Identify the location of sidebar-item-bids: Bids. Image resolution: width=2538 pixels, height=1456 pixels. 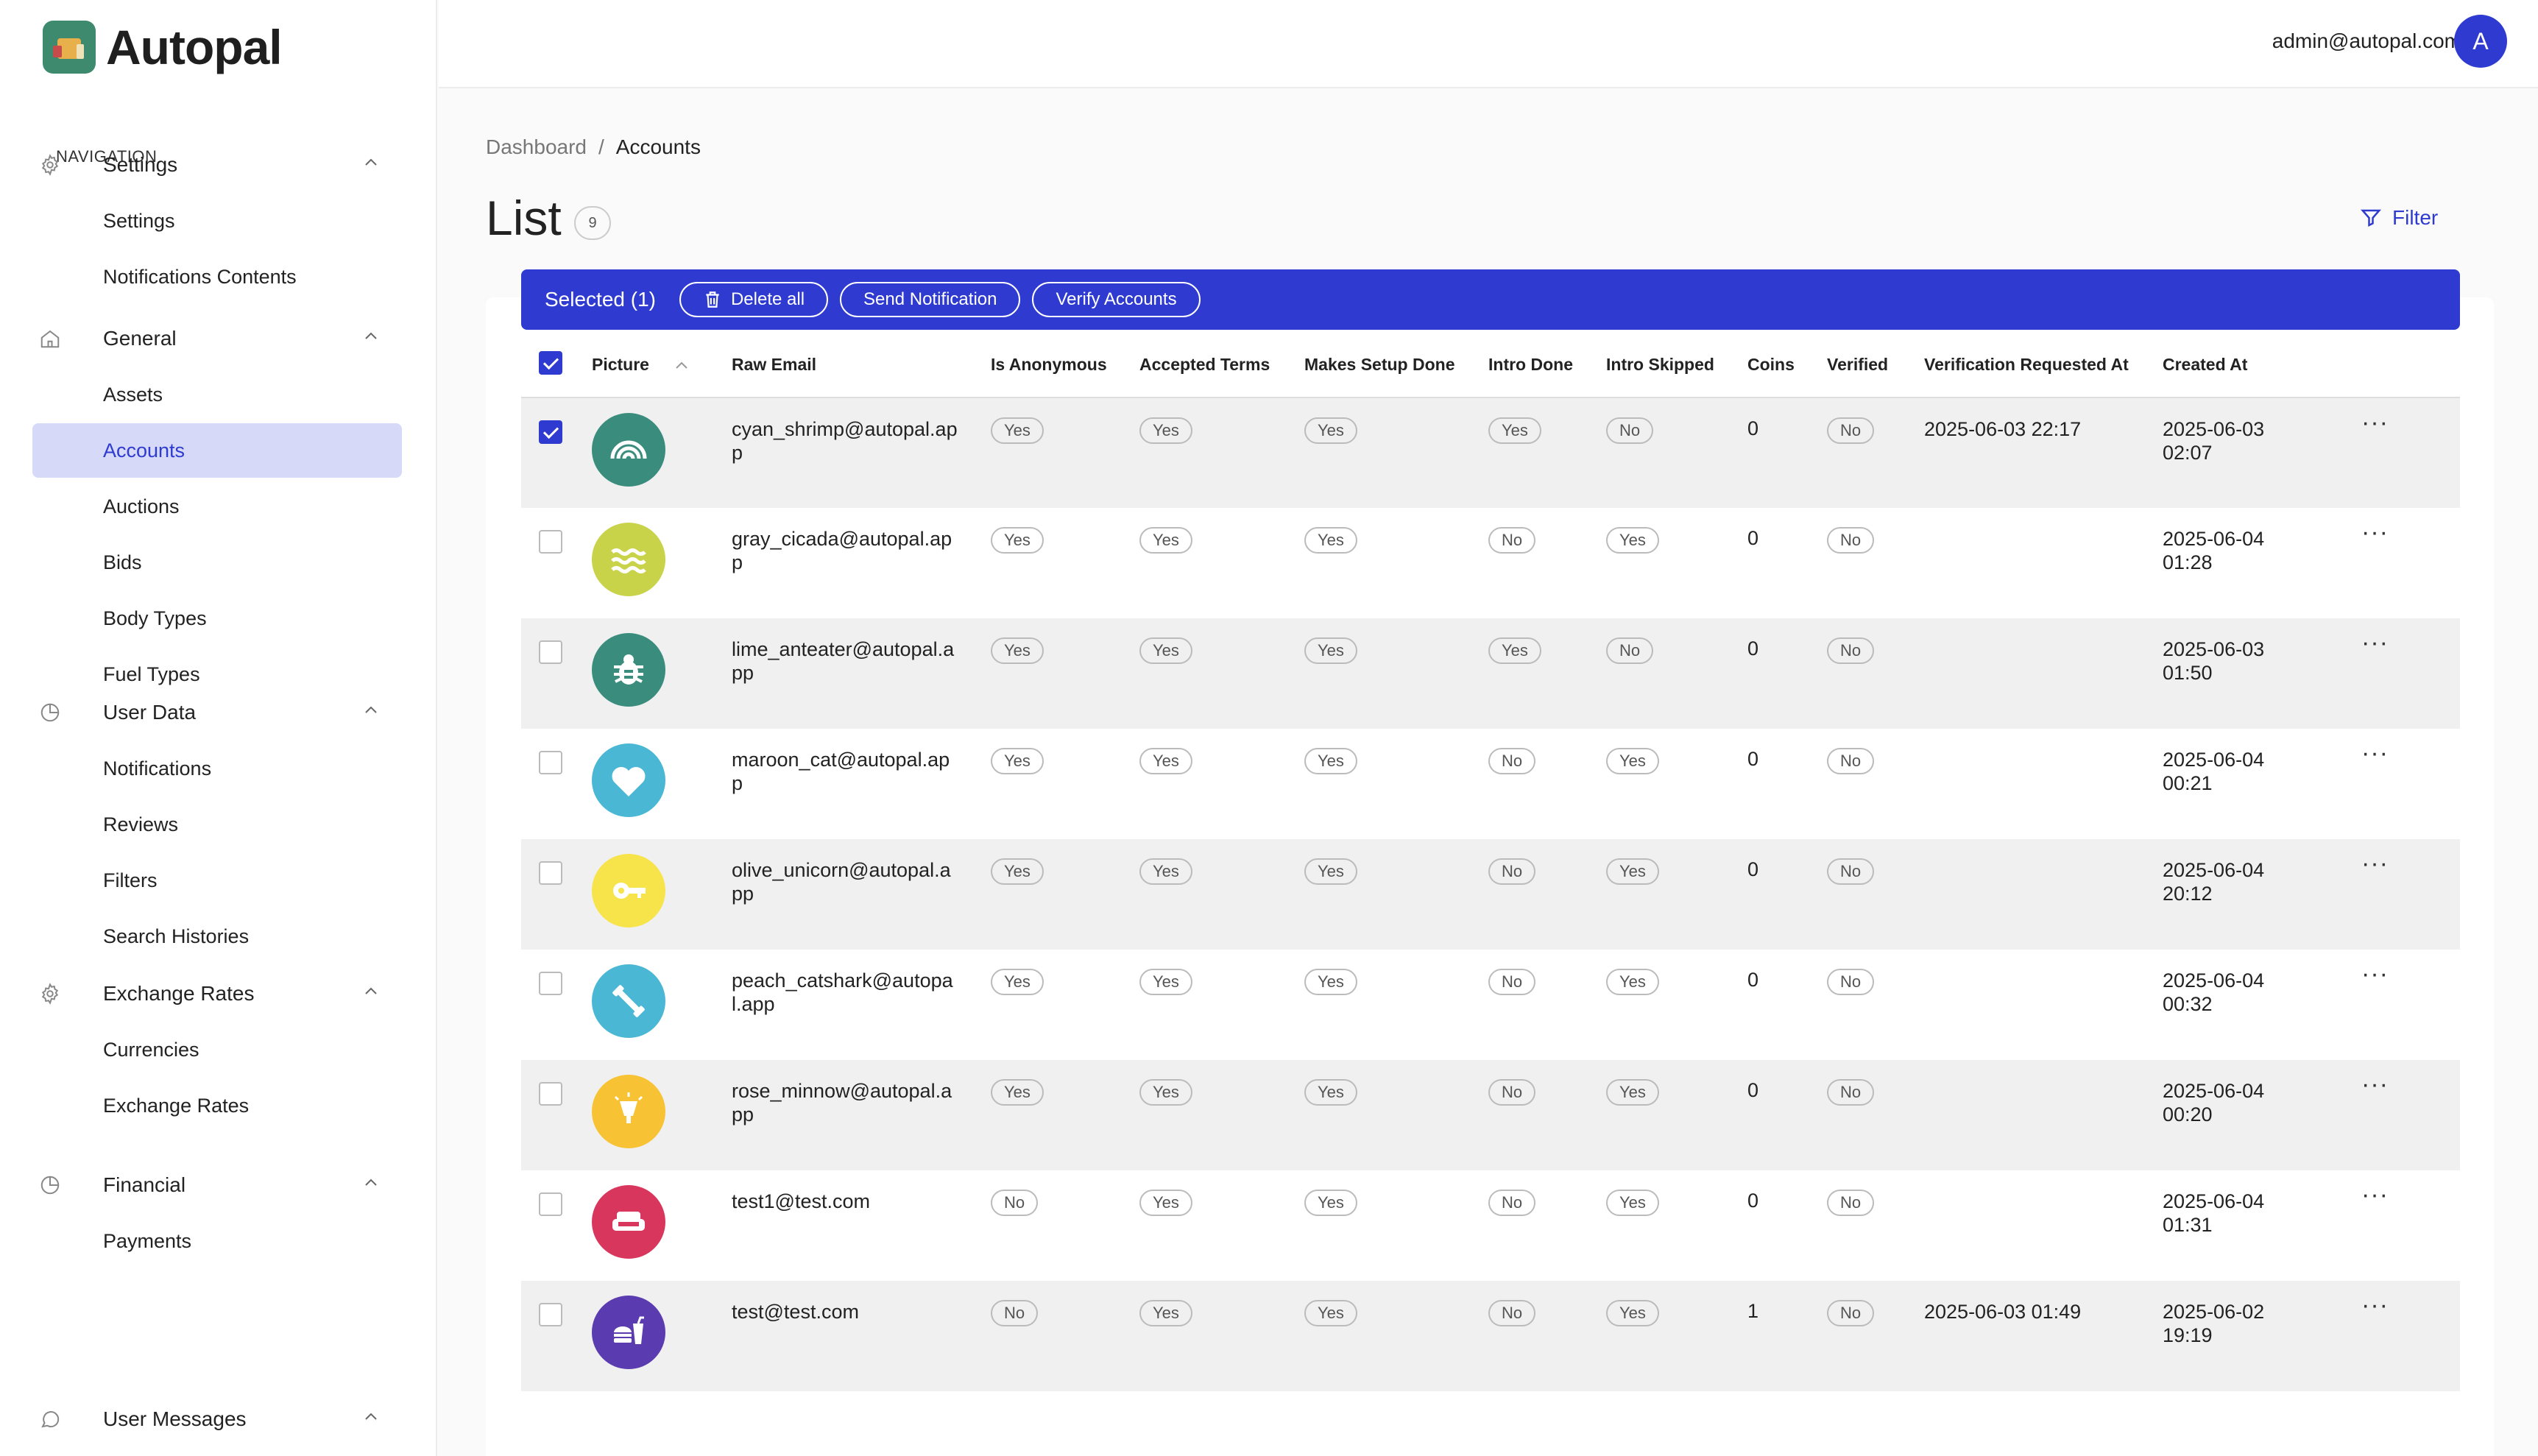
(122, 562).